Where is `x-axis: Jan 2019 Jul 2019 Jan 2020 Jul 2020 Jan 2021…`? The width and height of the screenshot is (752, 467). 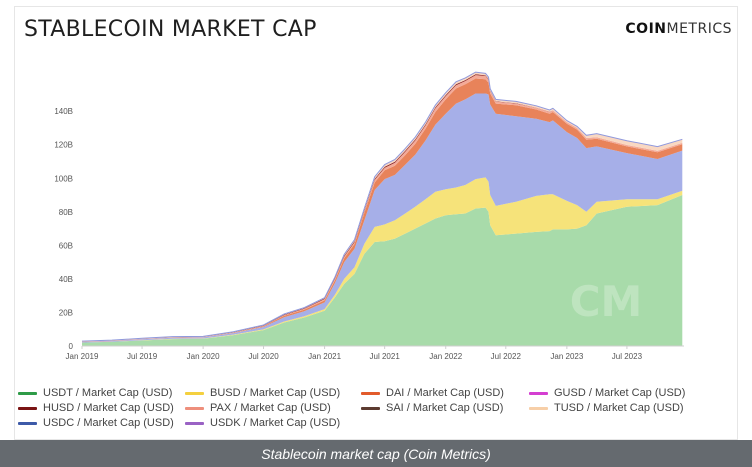
x-axis: Jan 2019 Jul 2019 Jan 2020 Jul 2020 Jan 2021… is located at coordinates (375, 353).